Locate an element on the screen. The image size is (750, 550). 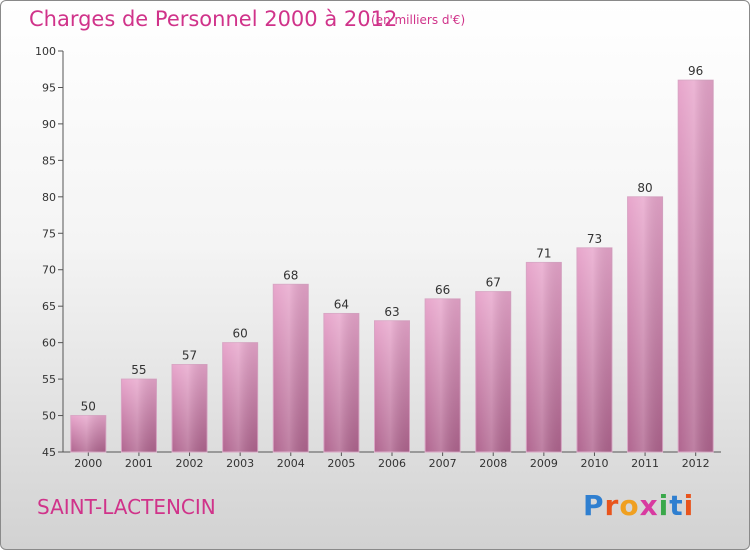
logo-letter: r is located at coordinates (612, 505).